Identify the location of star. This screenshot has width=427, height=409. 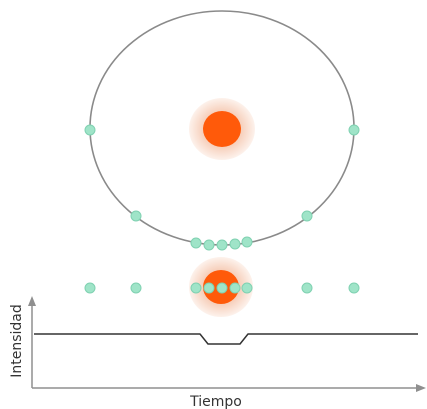
(222, 129).